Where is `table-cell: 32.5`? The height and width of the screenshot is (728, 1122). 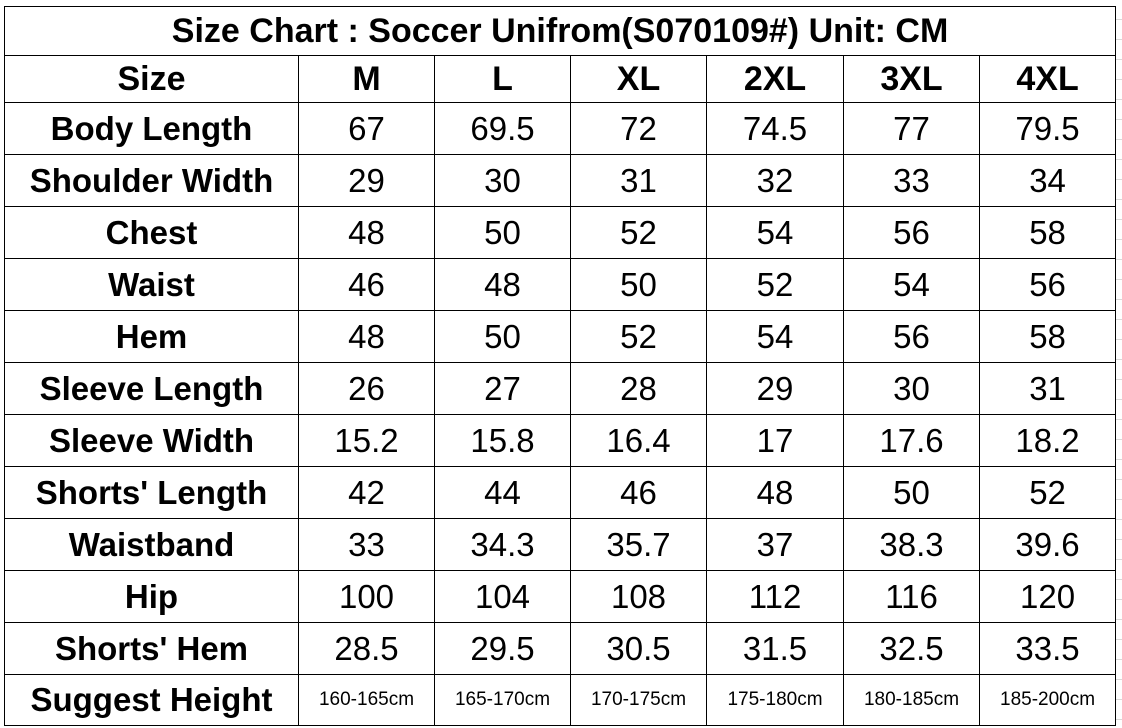 table-cell: 32.5 is located at coordinates (911, 648).